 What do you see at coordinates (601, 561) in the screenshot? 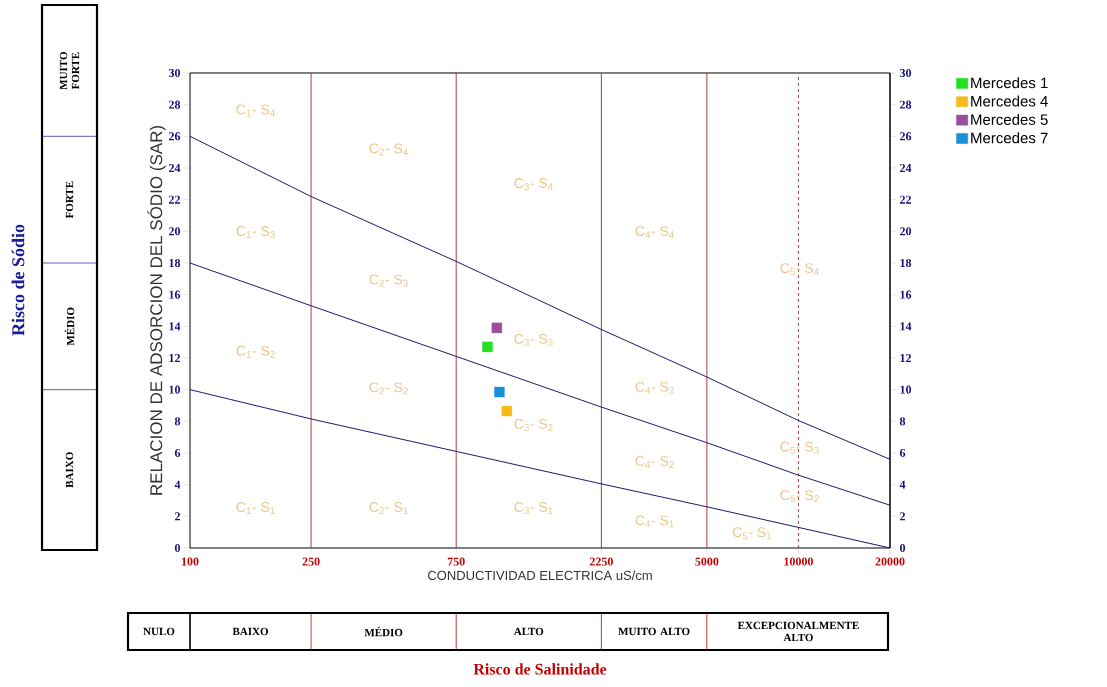
I see `x-tick-label: 2250` at bounding box center [601, 561].